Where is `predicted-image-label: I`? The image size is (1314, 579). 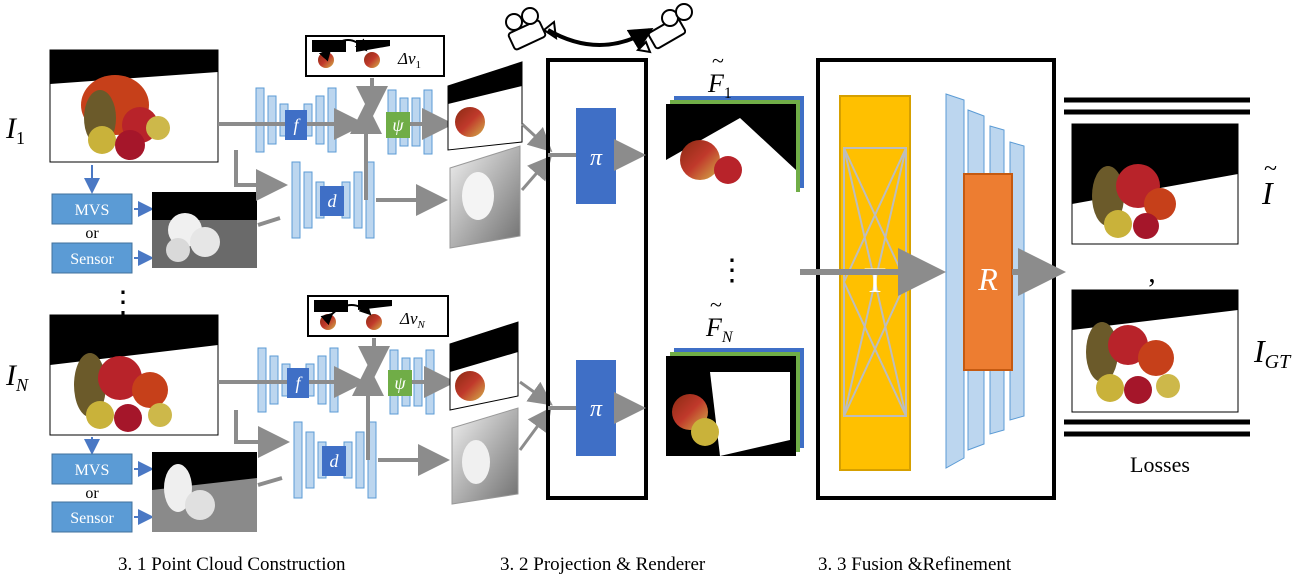
predicted-image-label: I is located at coordinates (1267, 193).